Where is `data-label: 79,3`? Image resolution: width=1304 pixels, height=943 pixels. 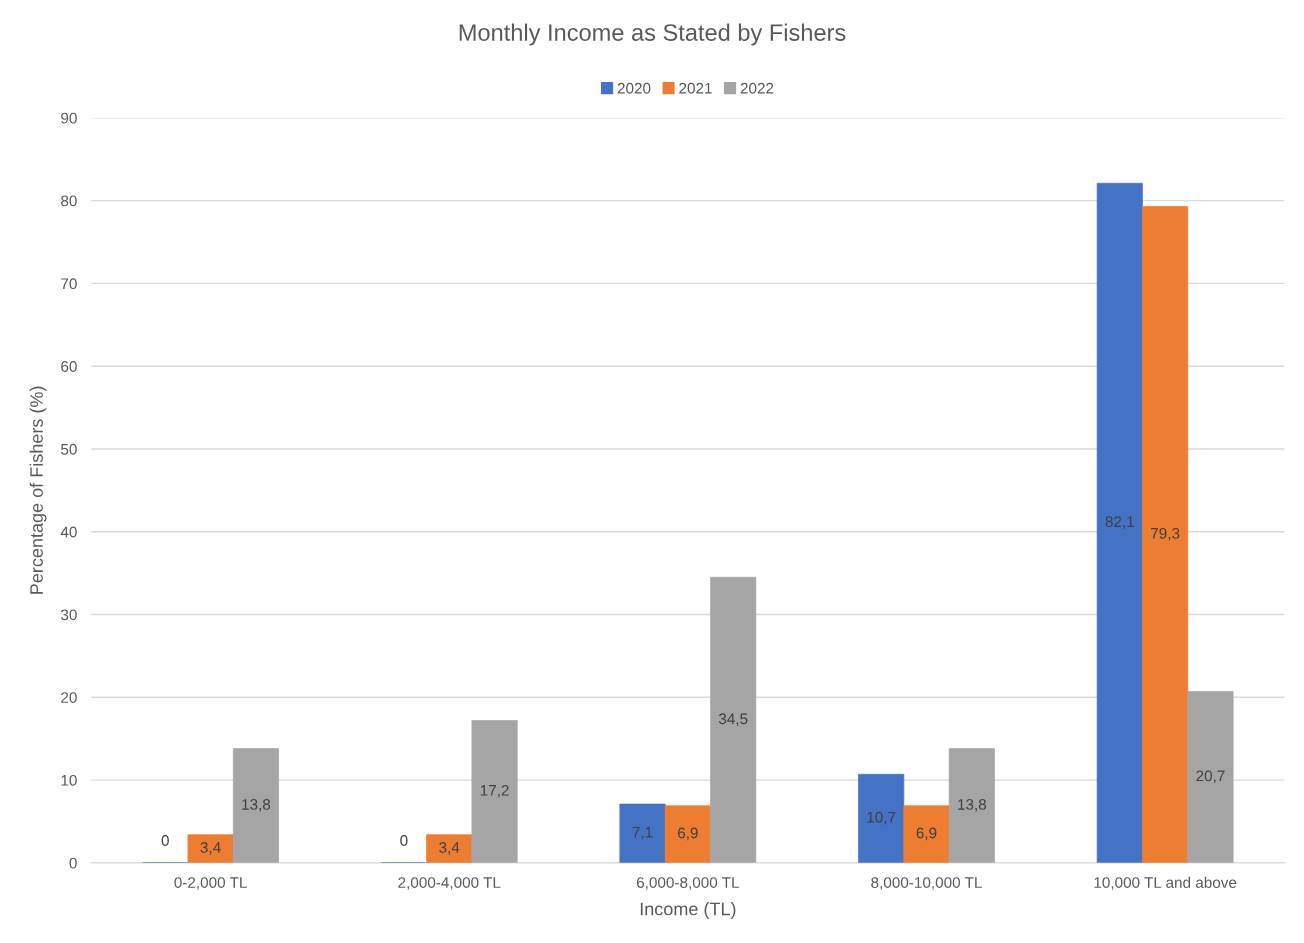 data-label: 79,3 is located at coordinates (1165, 534).